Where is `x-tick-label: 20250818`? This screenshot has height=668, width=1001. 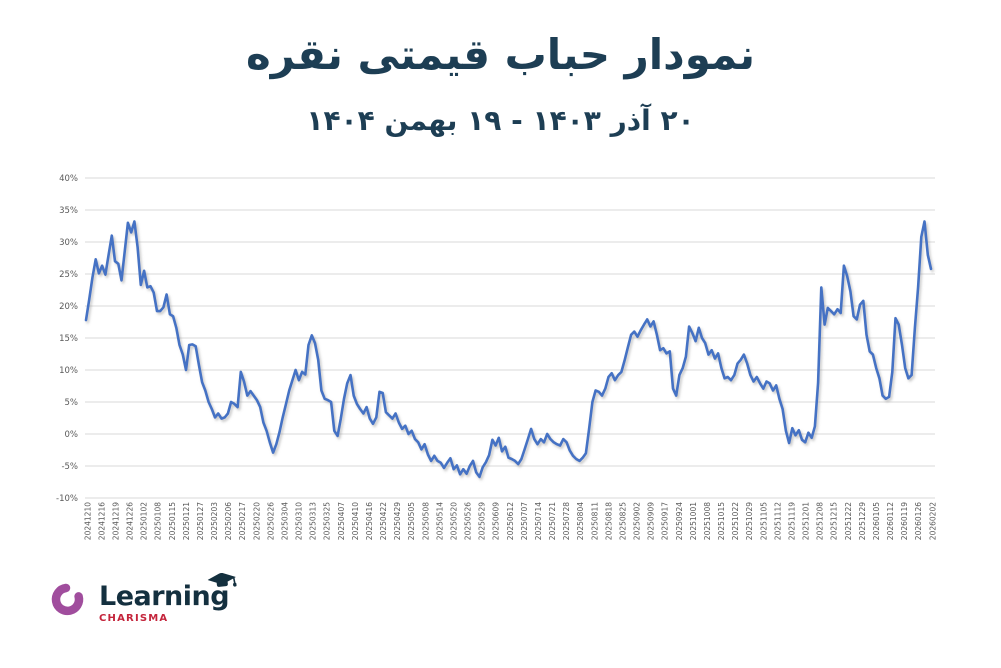 x-tick-label: 20250818 is located at coordinates (608, 521).